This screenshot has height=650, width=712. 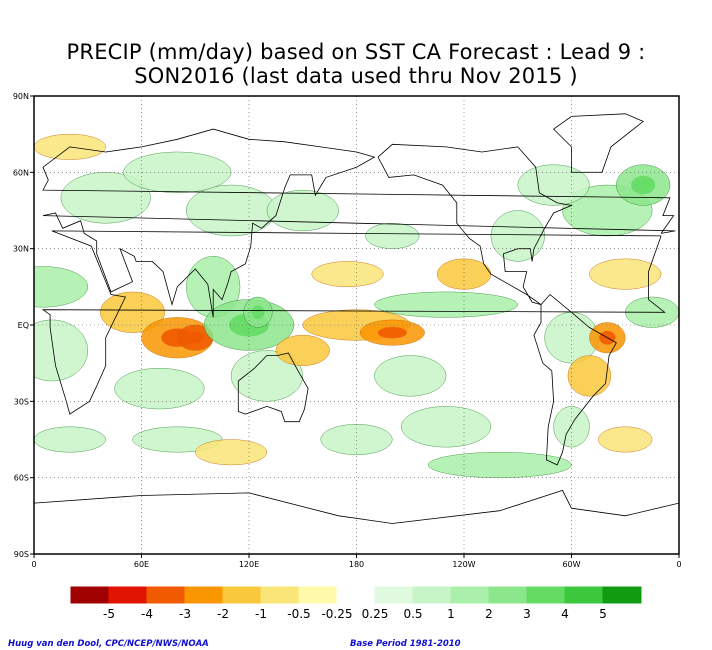 I want to click on lon-tick-label: 120E, so click(x=249, y=564).